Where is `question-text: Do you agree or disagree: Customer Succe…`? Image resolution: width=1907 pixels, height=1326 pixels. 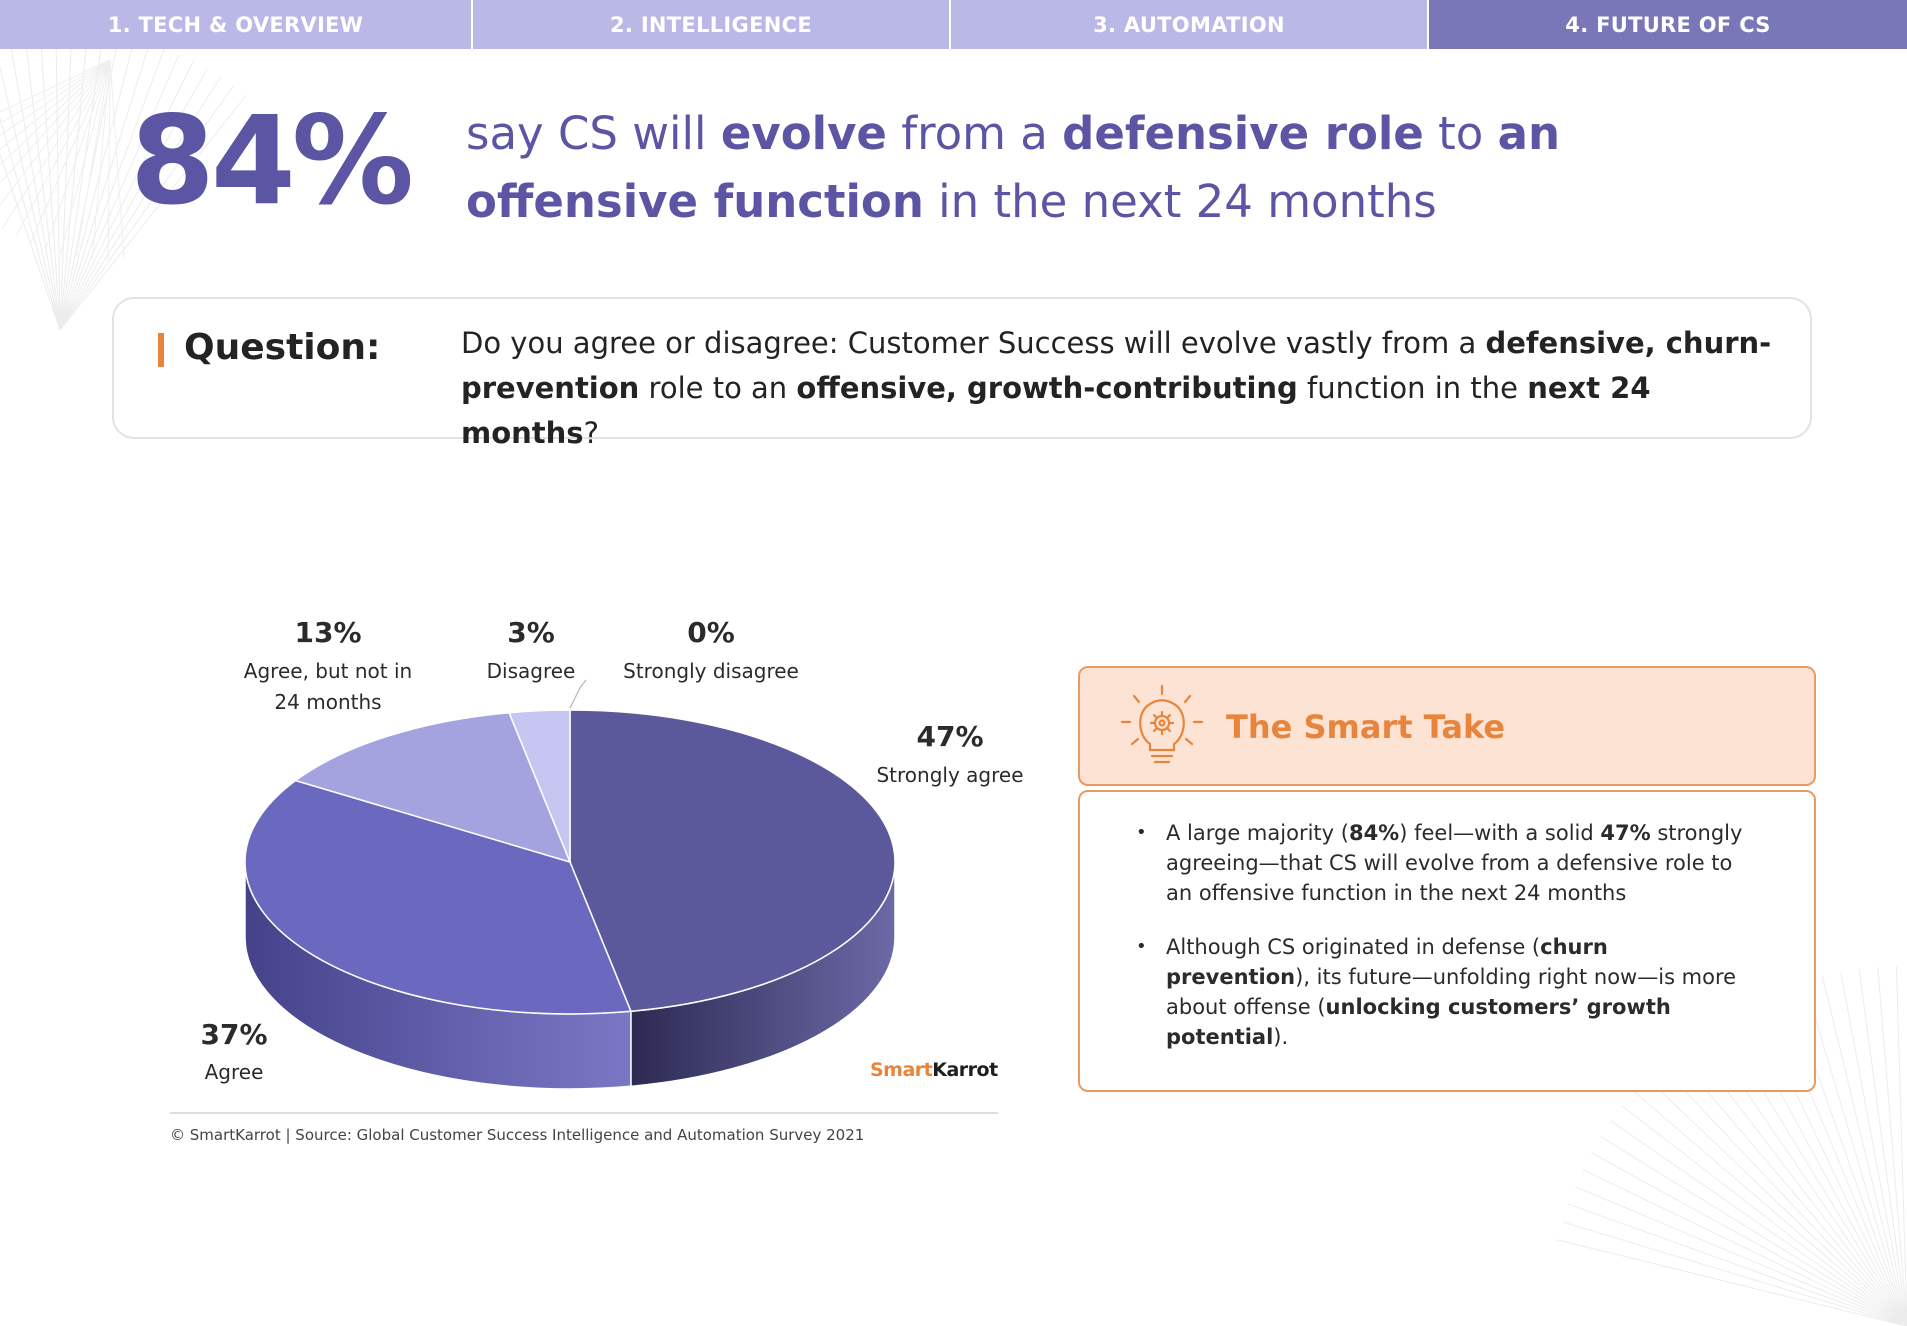
question-text: Do you agree or disagree: Customer Succe… is located at coordinates (1126, 388).